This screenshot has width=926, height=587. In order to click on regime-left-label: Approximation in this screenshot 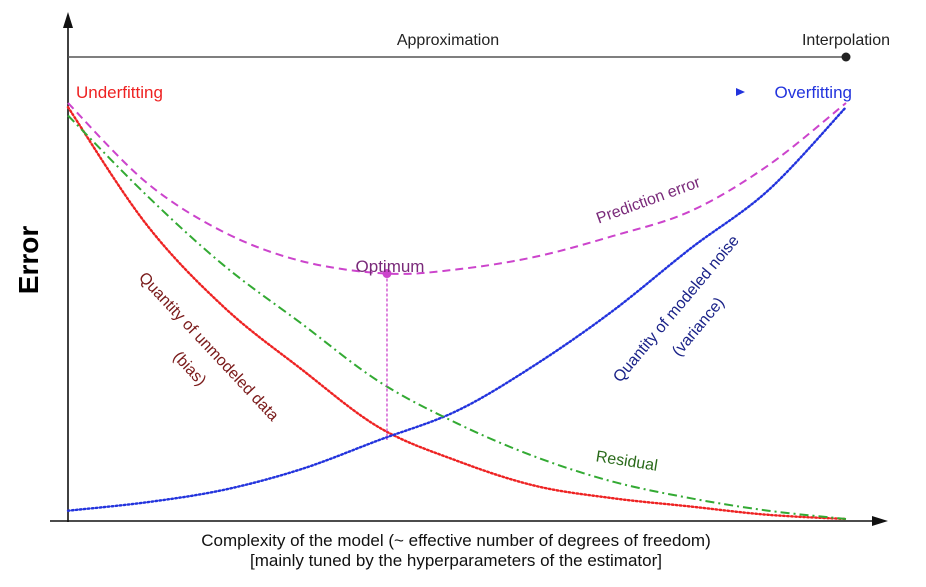, I will do `click(448, 40)`.